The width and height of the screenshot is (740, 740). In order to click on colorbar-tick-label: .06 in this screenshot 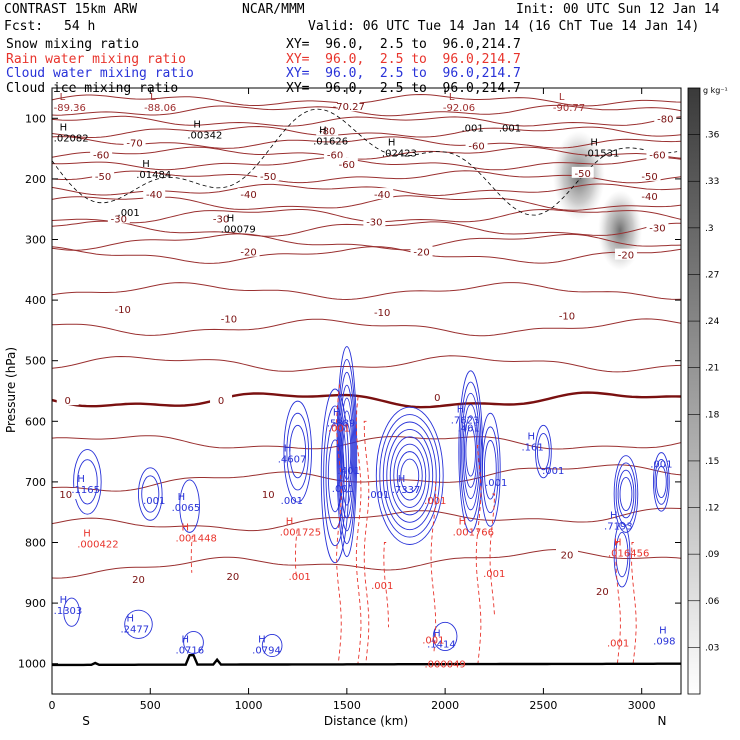, I will do `click(712, 602)`.